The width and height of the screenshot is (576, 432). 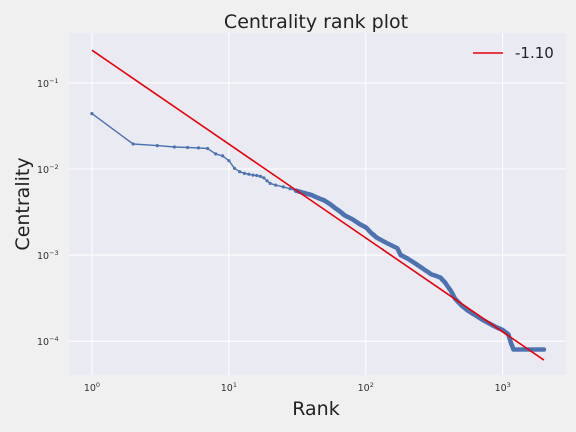 I want to click on x-tick-label: 10³, so click(x=503, y=387).